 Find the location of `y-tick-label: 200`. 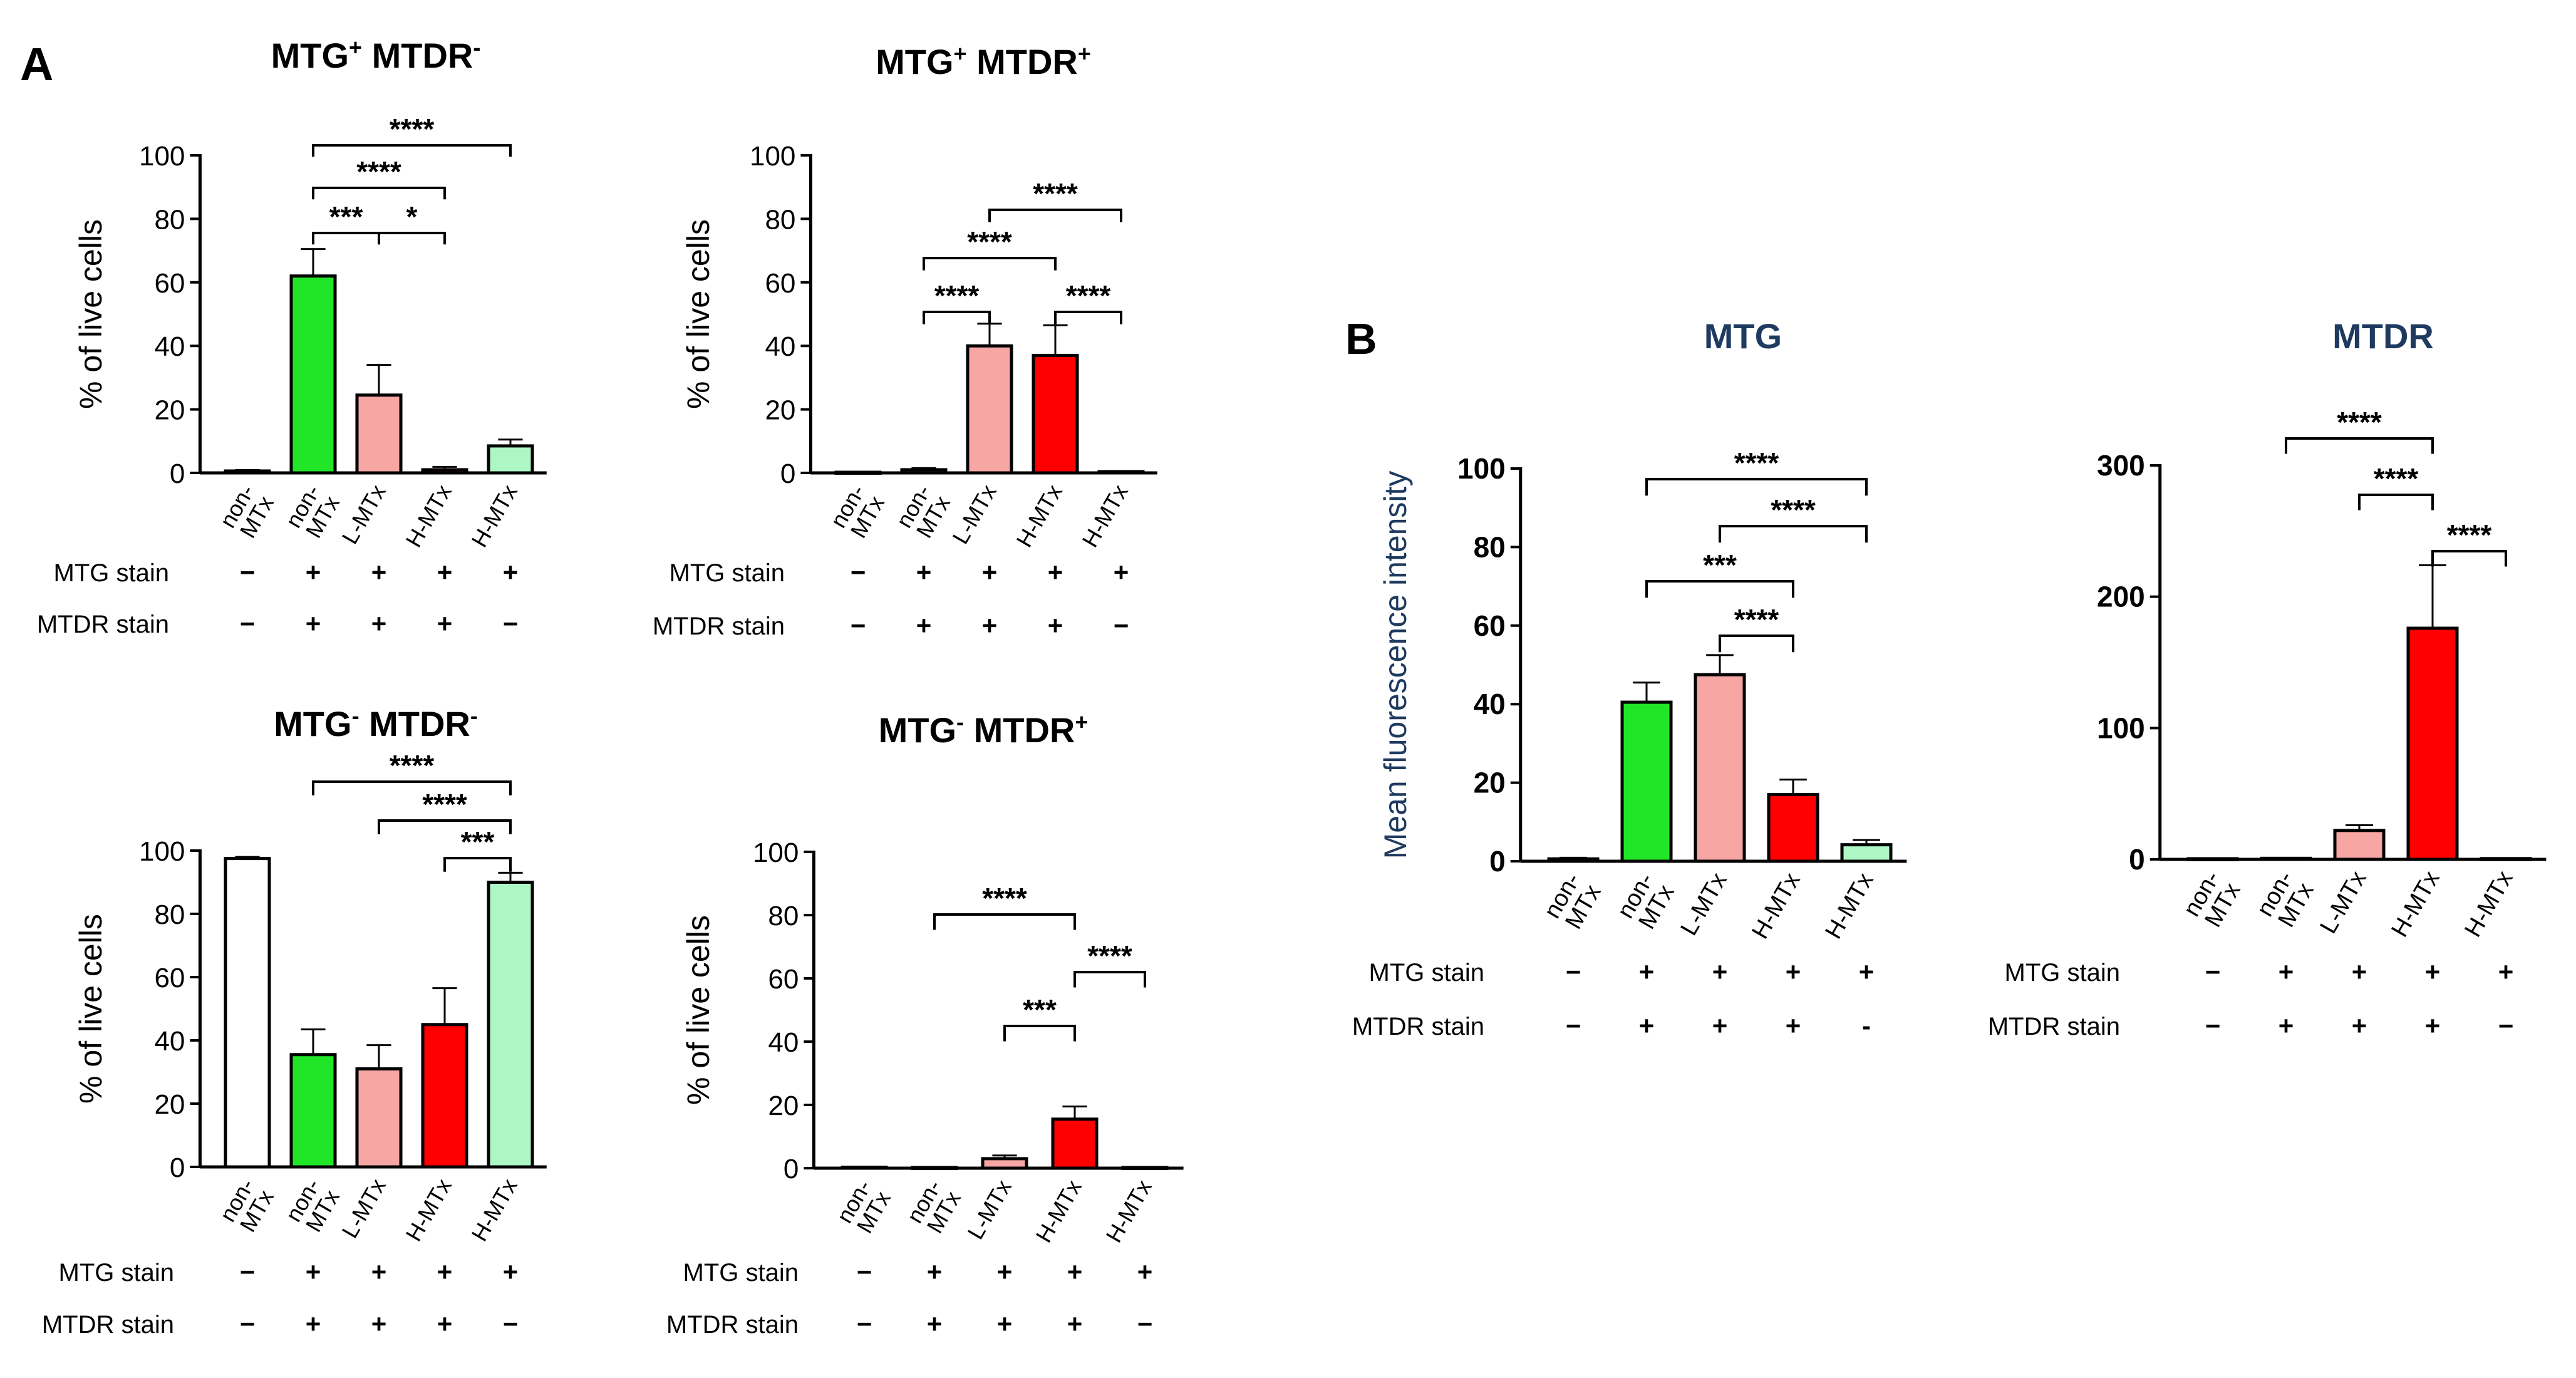

y-tick-label: 200 is located at coordinates (2121, 597).